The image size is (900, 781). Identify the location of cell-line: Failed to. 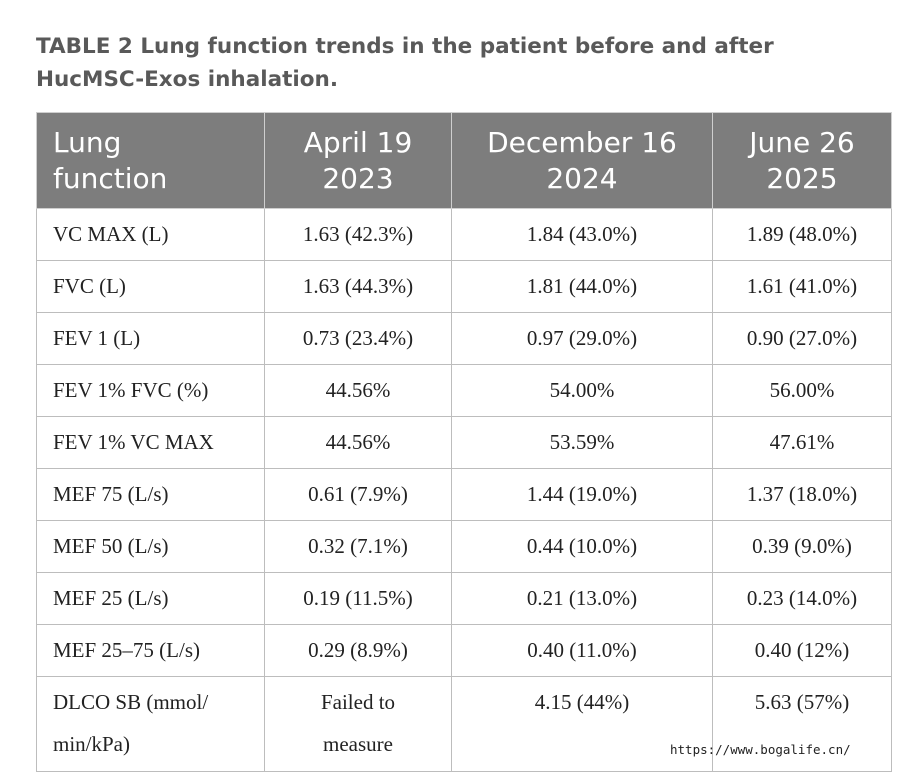
(358, 702).